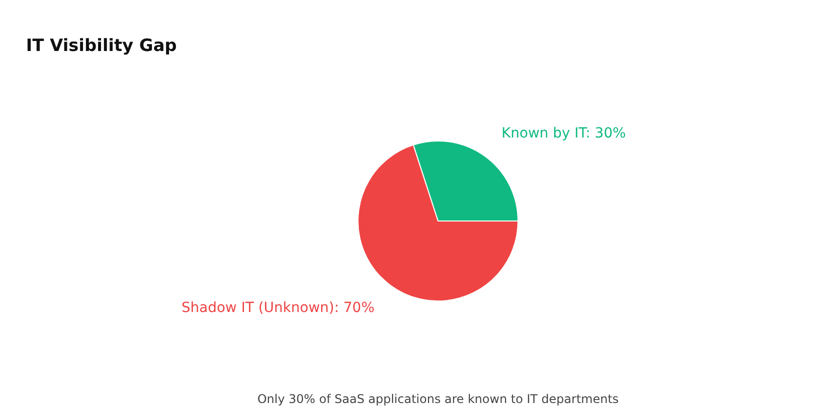  I want to click on text: Only 30% of SaaS applications are known to IT departments, so click(438, 399).